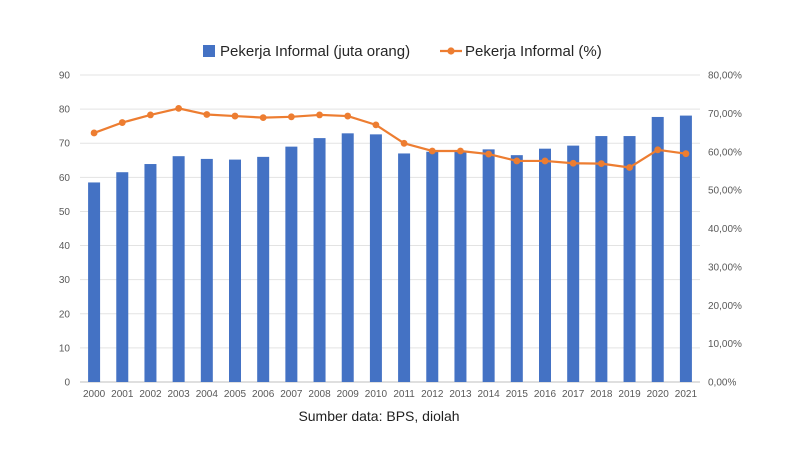 Image resolution: width=800 pixels, height=450 pixels. I want to click on line-series, so click(390, 137).